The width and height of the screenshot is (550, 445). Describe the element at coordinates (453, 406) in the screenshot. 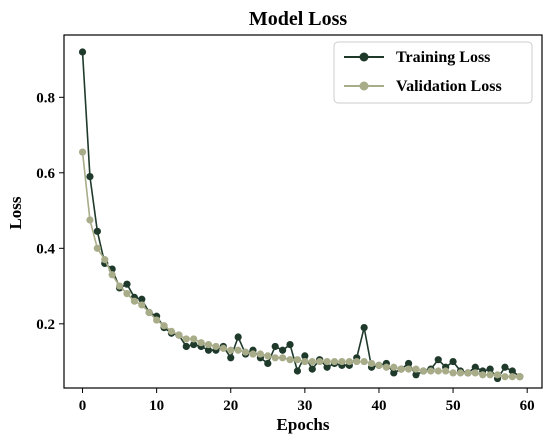

I see `x-tick-label: 50` at that location.